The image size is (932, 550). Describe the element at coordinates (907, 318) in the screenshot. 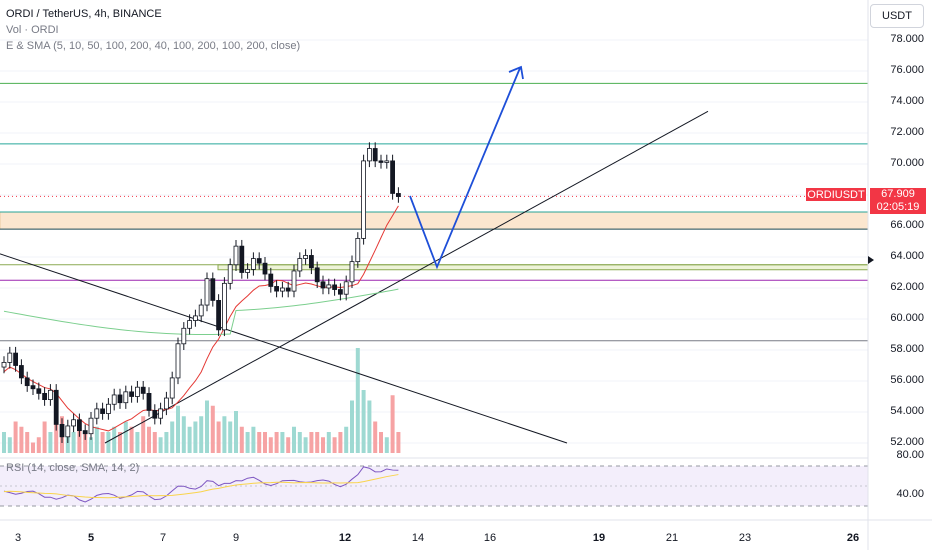

I see `price-axis-label: 60.000` at that location.